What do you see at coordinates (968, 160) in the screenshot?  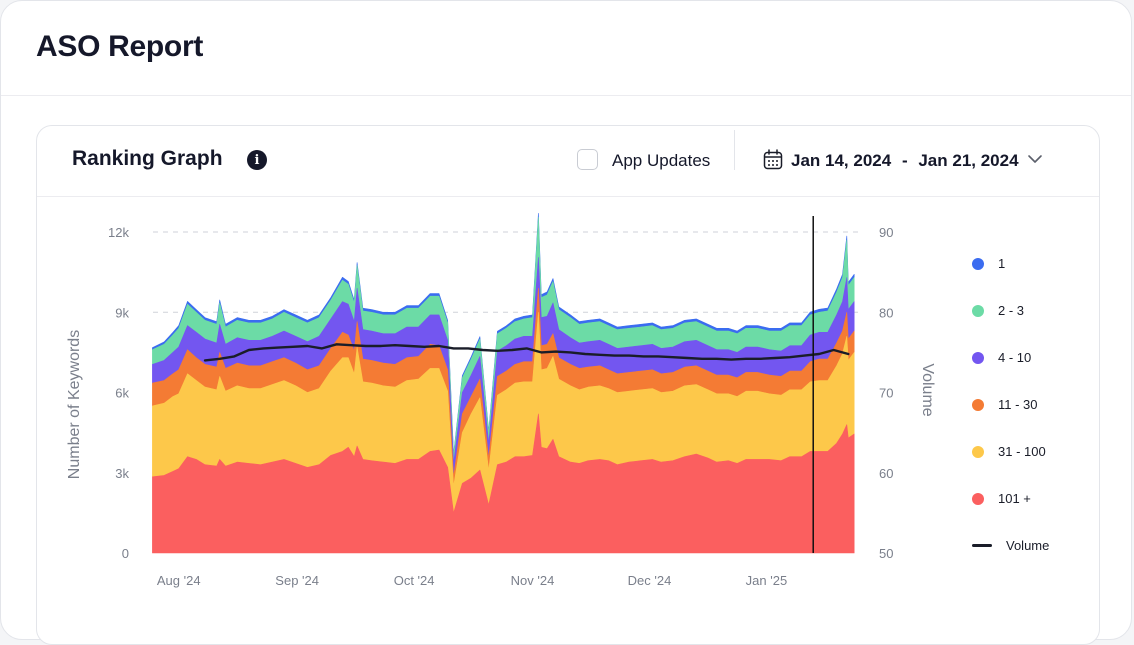 I see `date-end: Jan 21, 2024` at bounding box center [968, 160].